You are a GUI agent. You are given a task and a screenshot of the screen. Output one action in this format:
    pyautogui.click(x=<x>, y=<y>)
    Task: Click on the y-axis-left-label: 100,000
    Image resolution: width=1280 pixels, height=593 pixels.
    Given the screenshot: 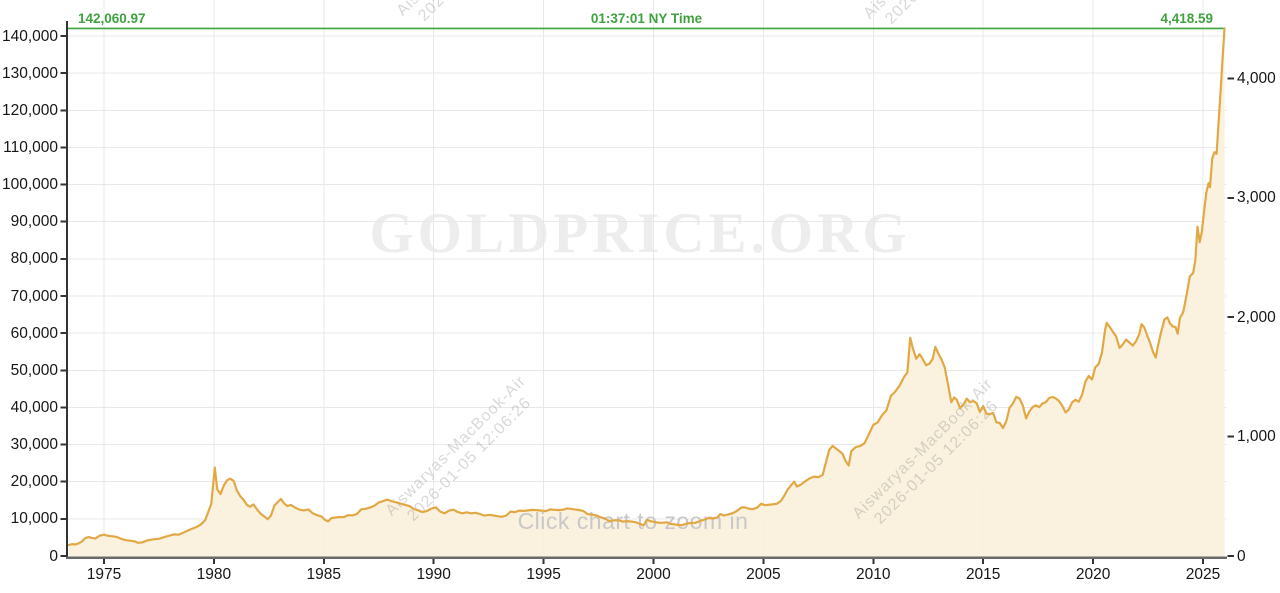 What is the action you would take?
    pyautogui.click(x=29, y=185)
    